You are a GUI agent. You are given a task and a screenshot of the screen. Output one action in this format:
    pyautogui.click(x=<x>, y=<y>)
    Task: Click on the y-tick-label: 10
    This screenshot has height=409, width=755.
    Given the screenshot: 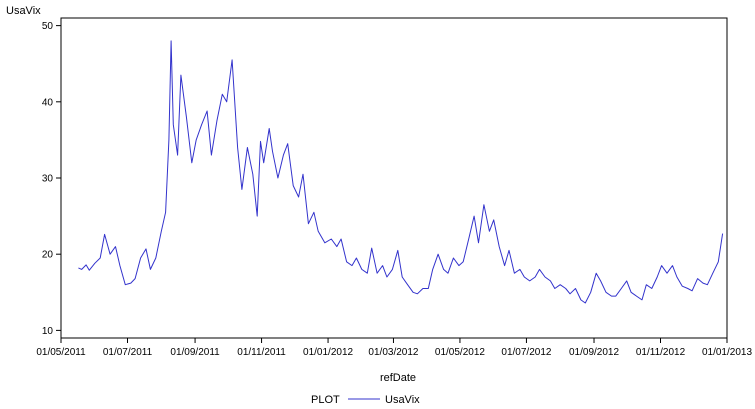 What is the action you would take?
    pyautogui.click(x=48, y=331)
    